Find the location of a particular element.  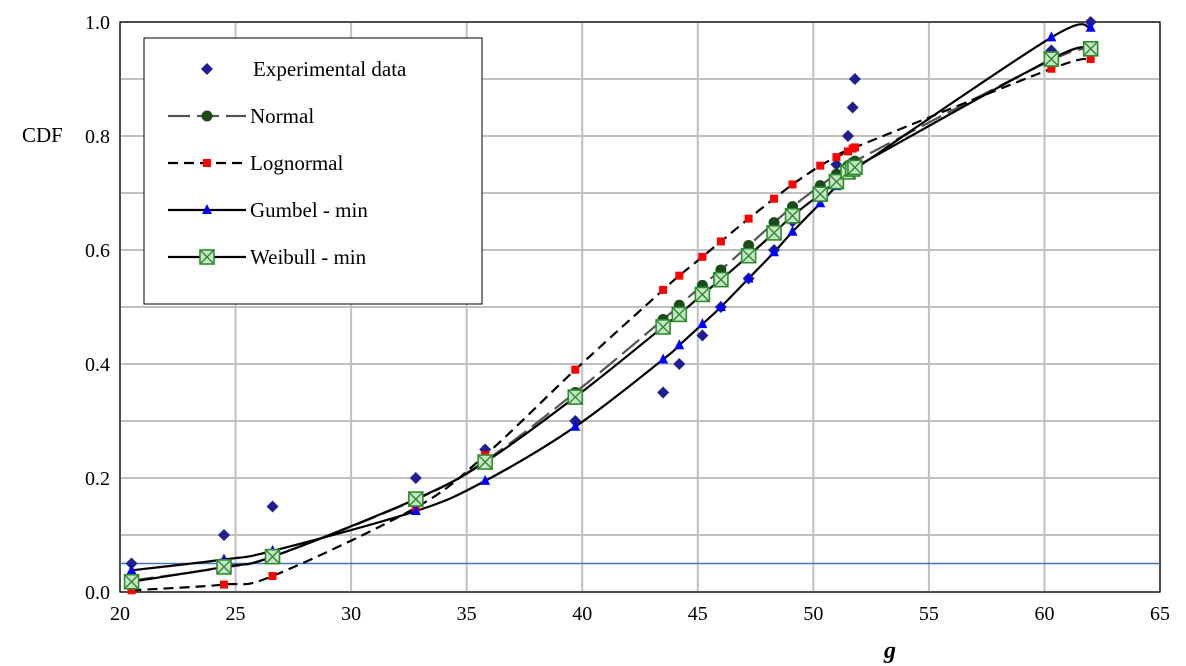

y-tick-label: 0.0 is located at coordinates (97, 593).